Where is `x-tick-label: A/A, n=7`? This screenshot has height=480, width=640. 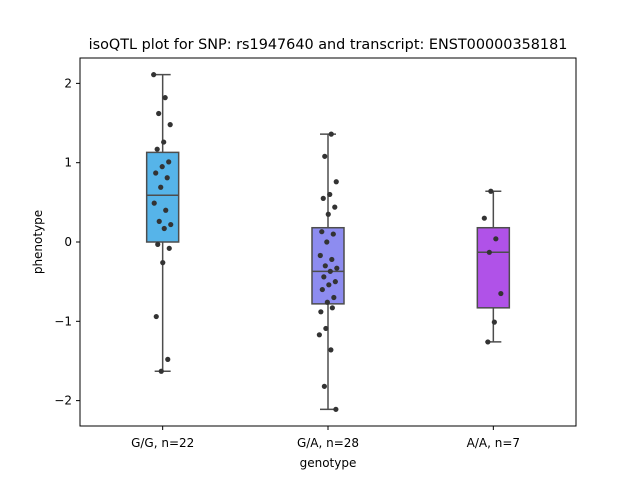
x-tick-label: A/A, n=7 is located at coordinates (493, 443).